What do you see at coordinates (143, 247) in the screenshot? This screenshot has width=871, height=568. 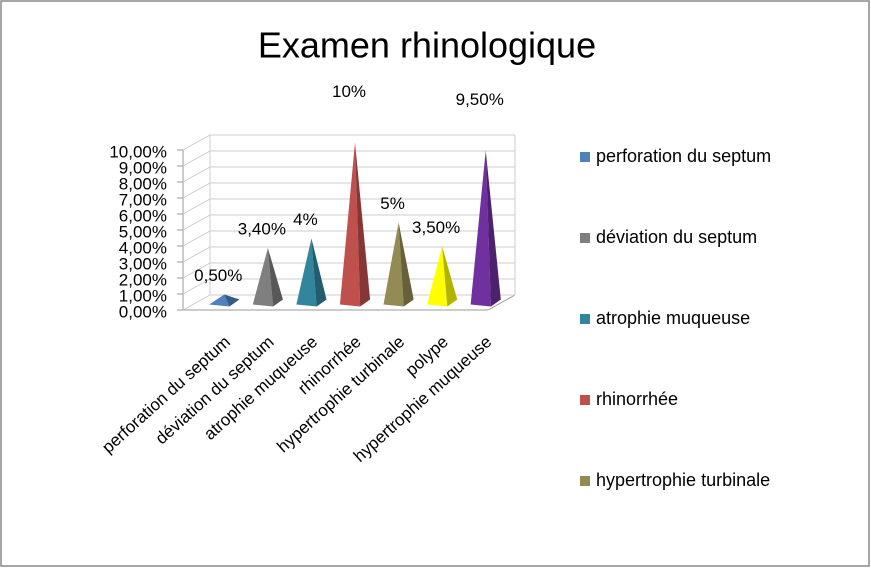 I see `y-tick-label: 4,00%` at bounding box center [143, 247].